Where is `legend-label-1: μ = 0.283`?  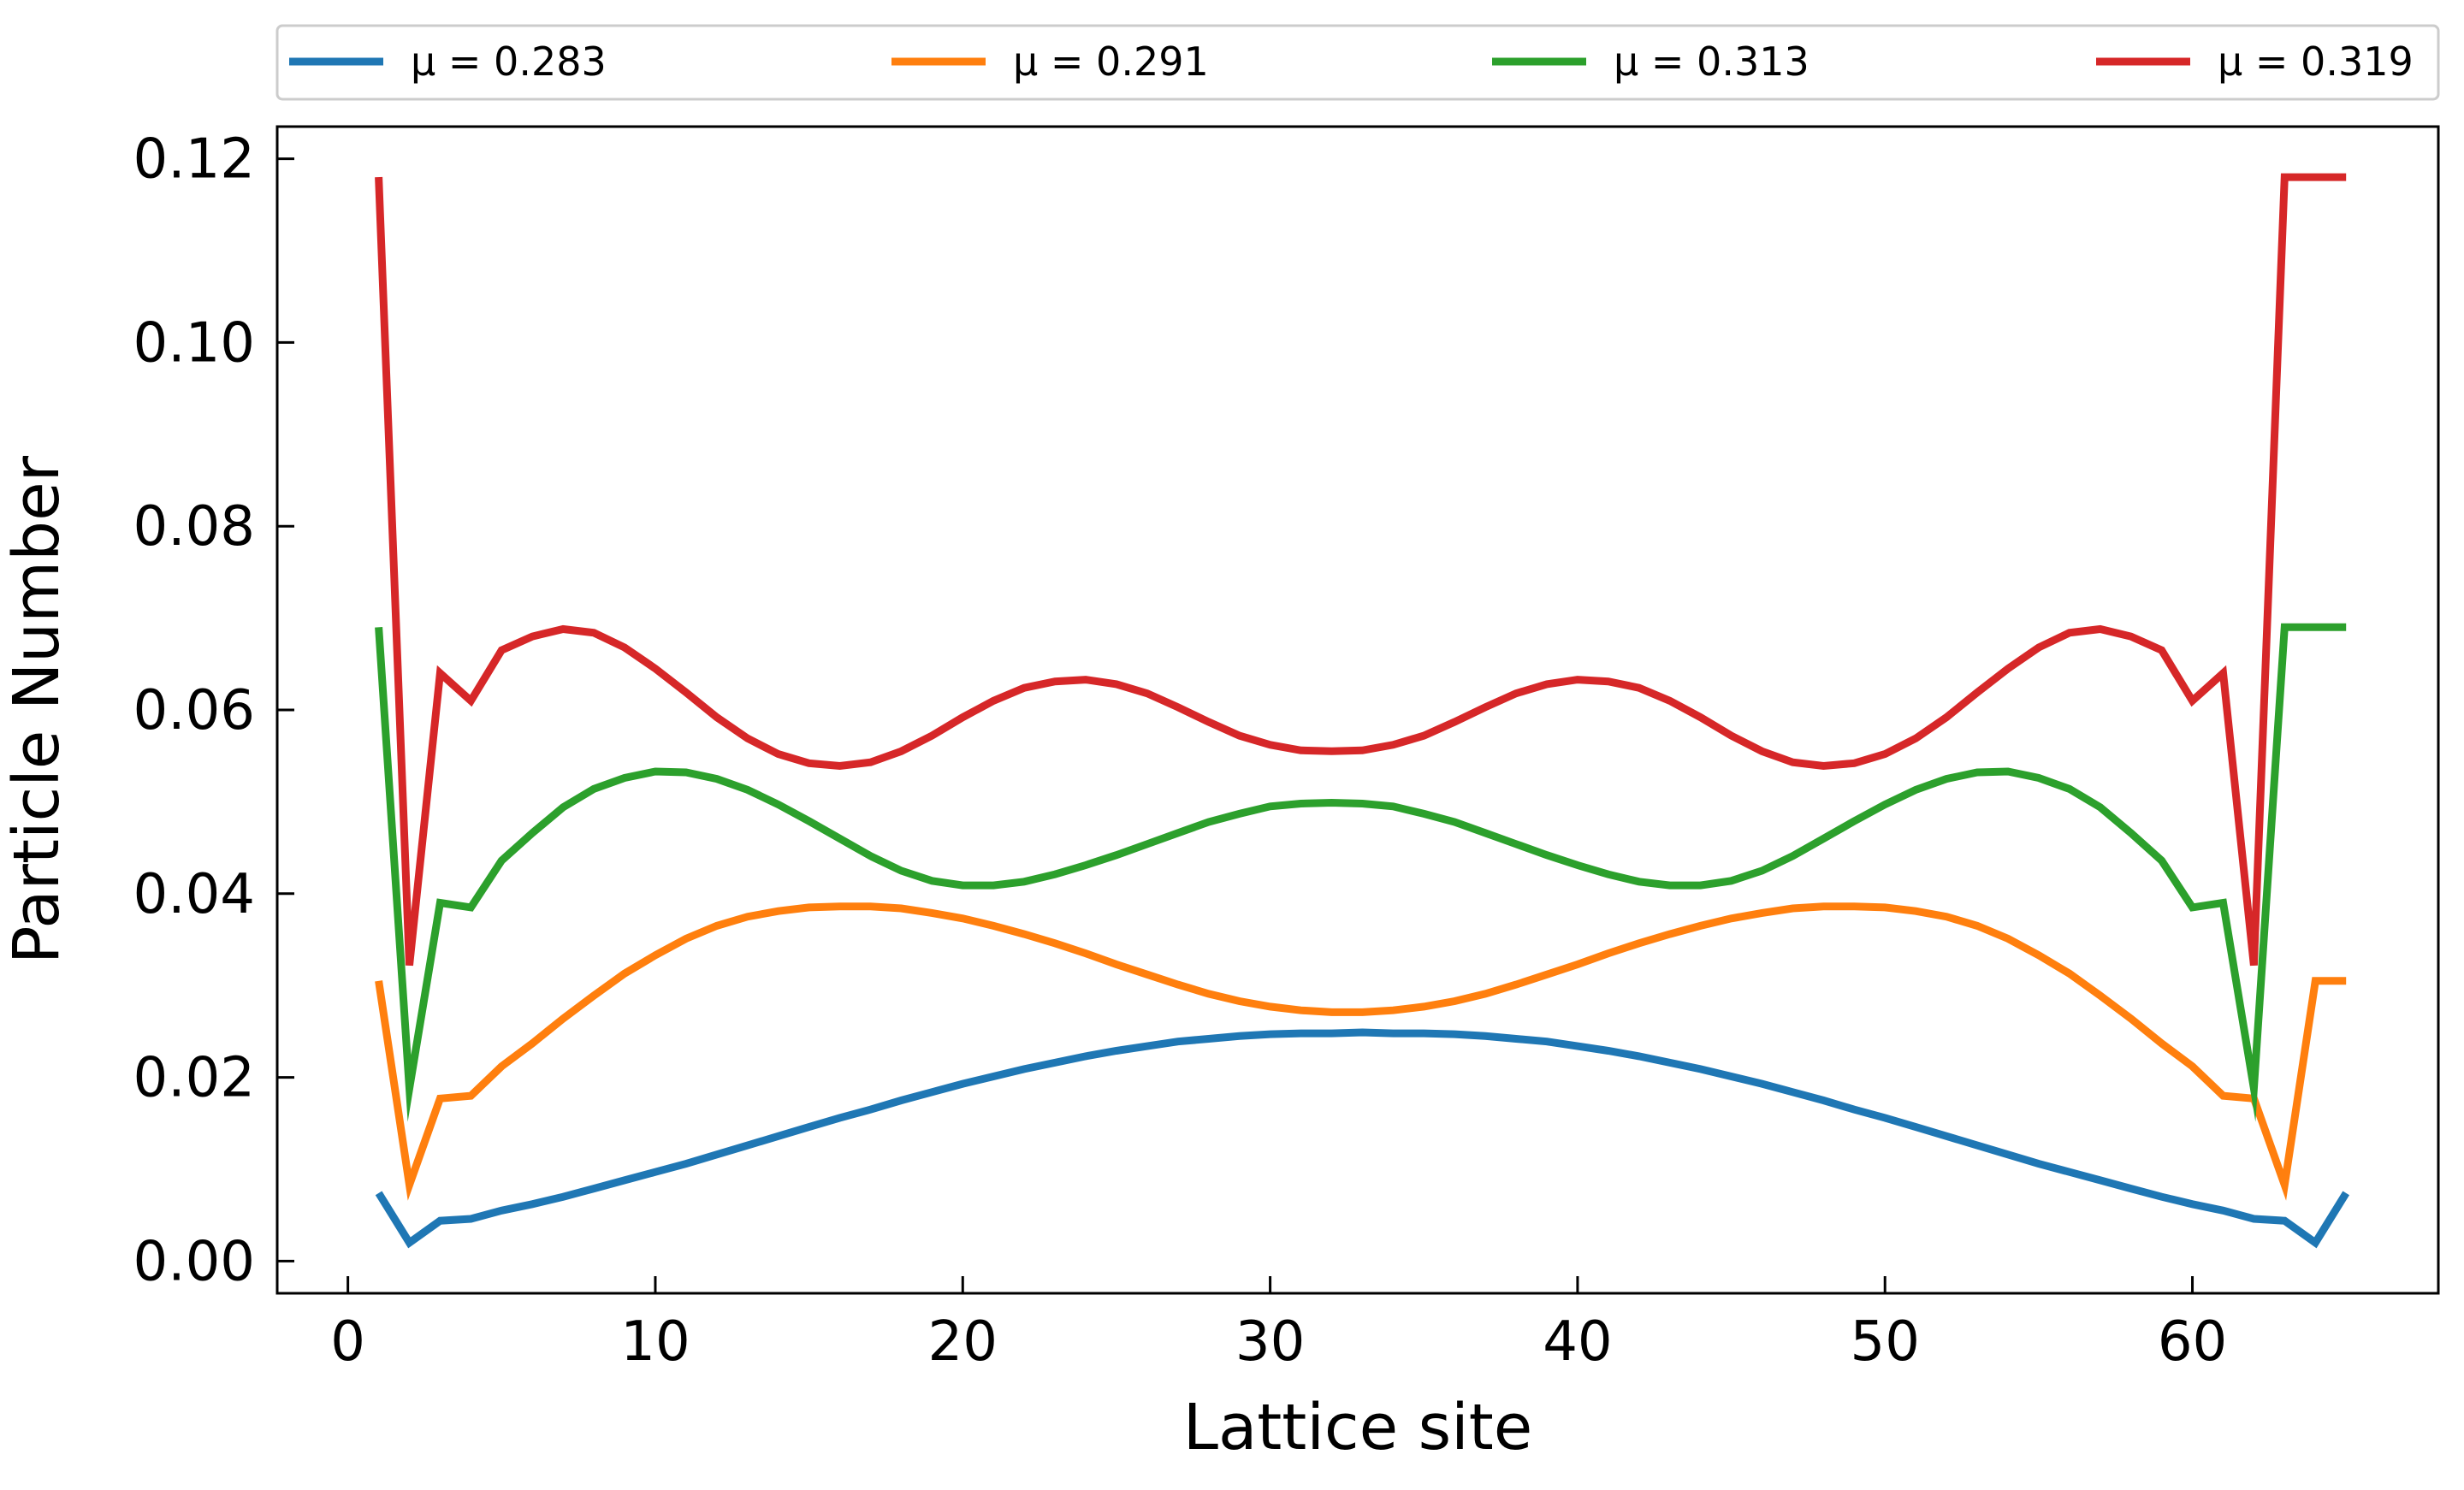 legend-label-1: μ = 0.283 is located at coordinates (509, 61).